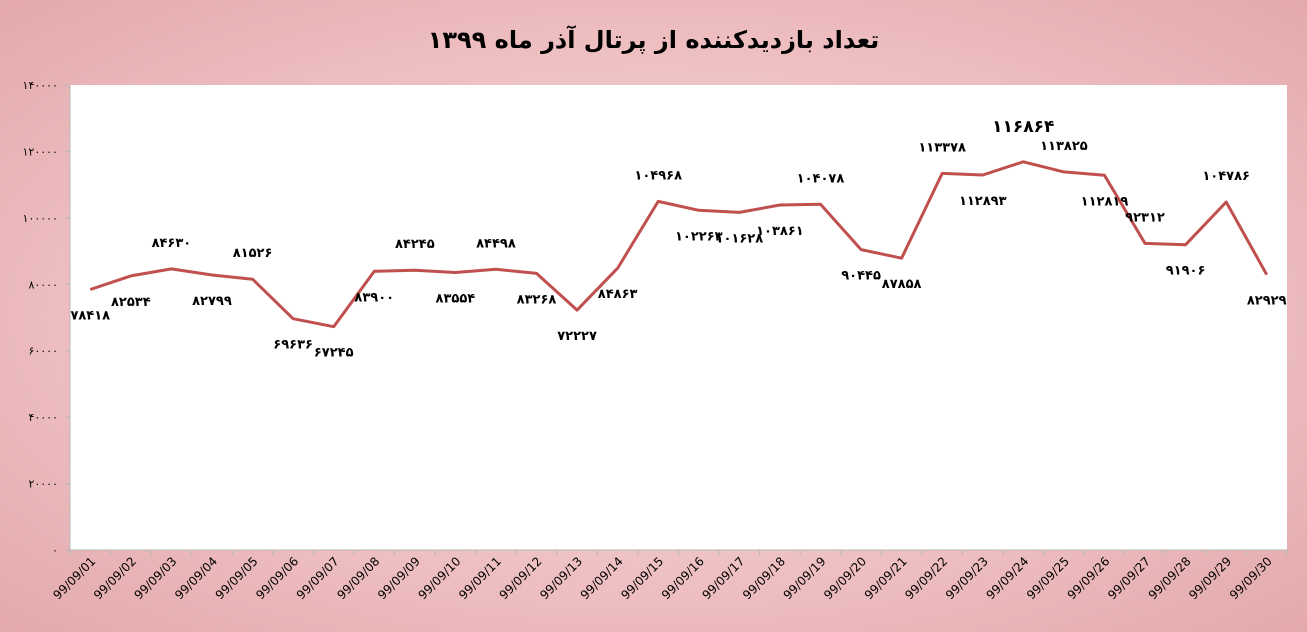 The image size is (1307, 632). I want to click on x-tick-label: 99/09/14, so click(602, 578).